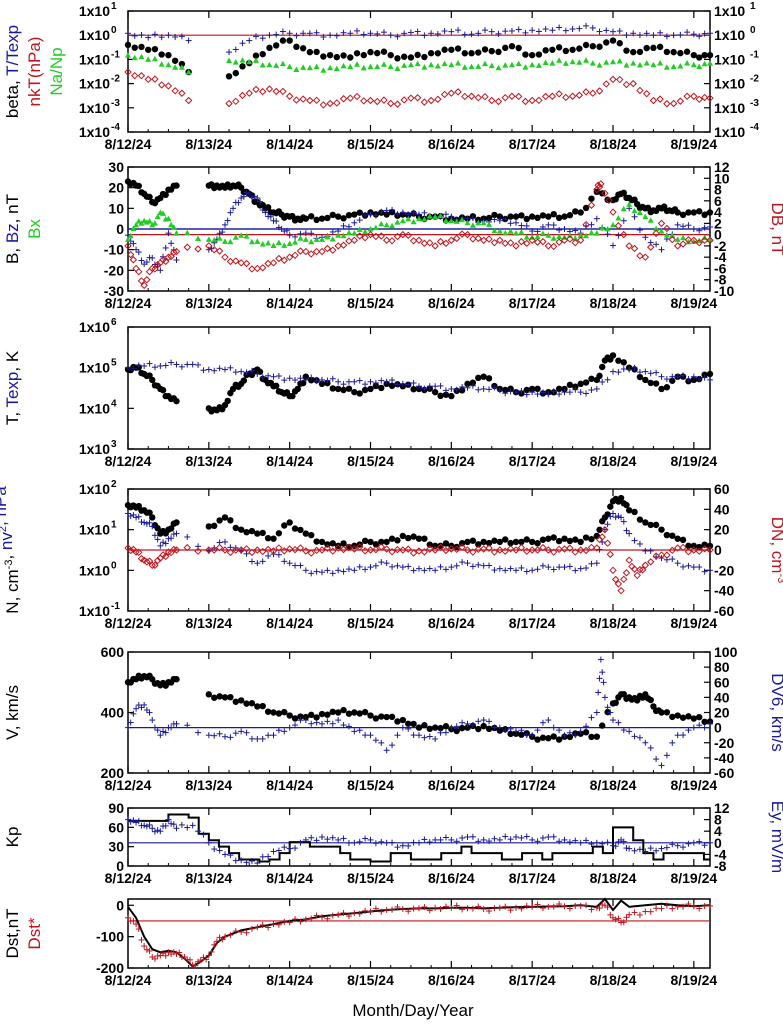 The width and height of the screenshot is (783, 1024). What do you see at coordinates (115, 127) in the screenshot?
I see `left-tick-exp-beta: -4` at bounding box center [115, 127].